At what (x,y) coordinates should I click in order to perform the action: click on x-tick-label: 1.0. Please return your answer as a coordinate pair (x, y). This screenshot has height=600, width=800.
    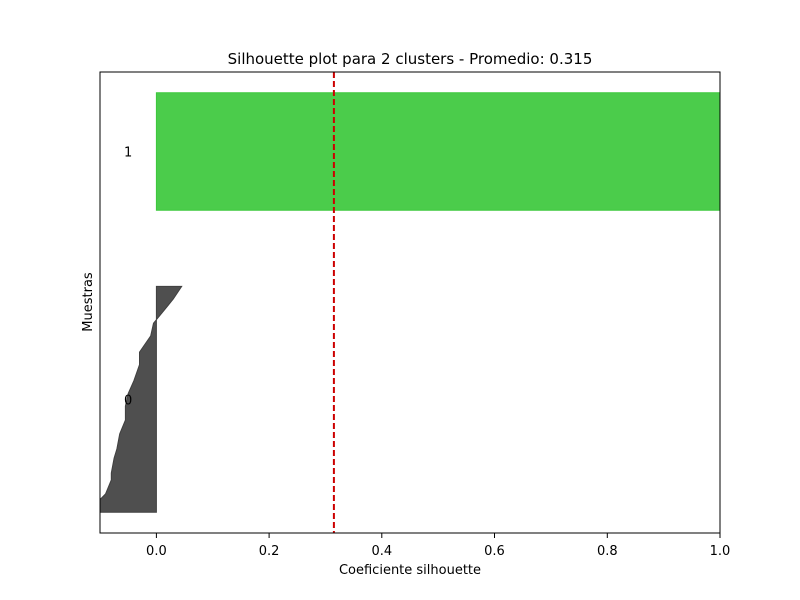
    Looking at the image, I should click on (720, 551).